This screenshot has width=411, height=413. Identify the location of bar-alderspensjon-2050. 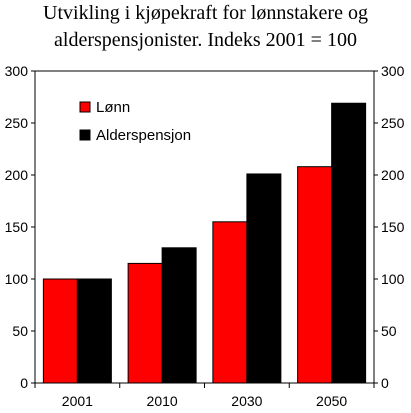
(349, 243).